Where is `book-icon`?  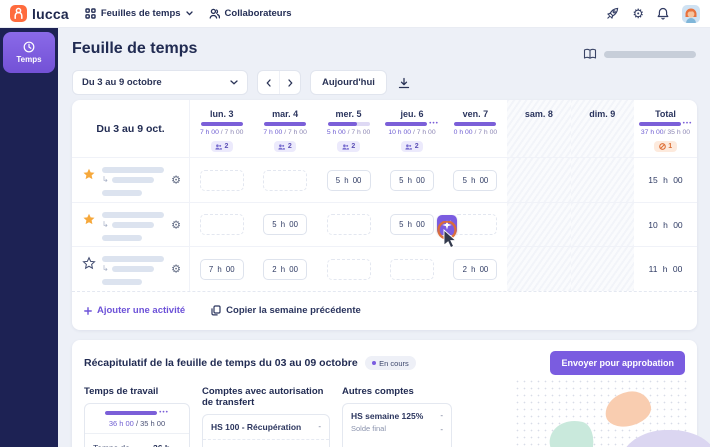 book-icon is located at coordinates (590, 54).